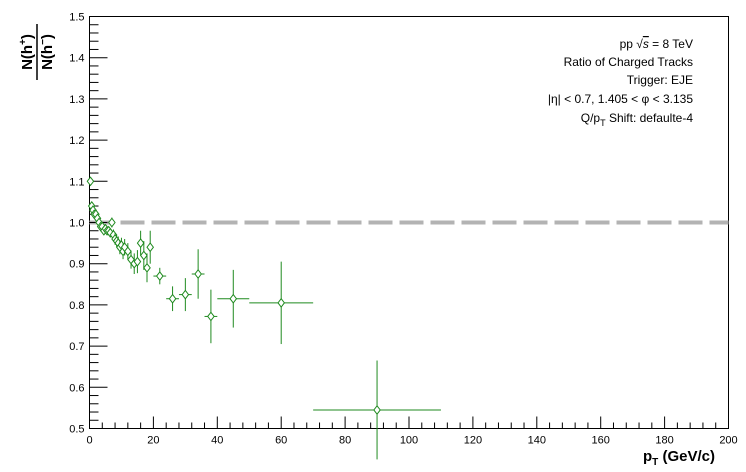 The height and width of the screenshot is (472, 746). I want to click on y-tick-label: 1.1, so click(76, 182).